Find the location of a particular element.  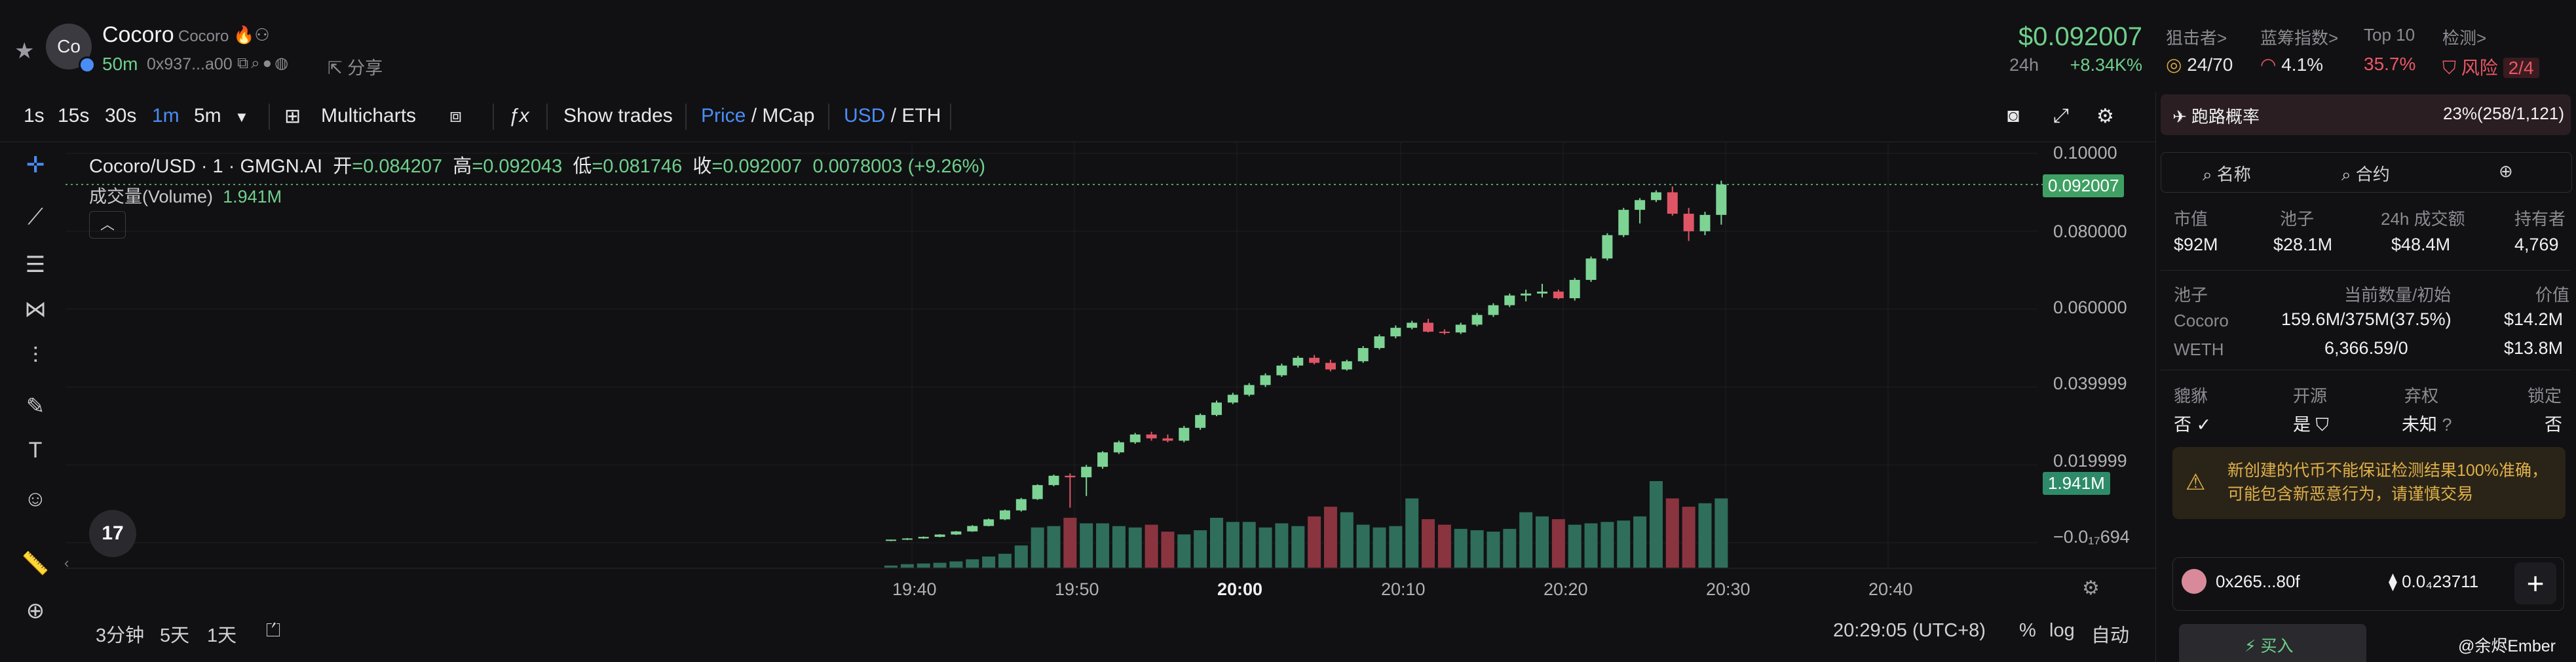

copy-icon: ⧉ is located at coordinates (244, 63).